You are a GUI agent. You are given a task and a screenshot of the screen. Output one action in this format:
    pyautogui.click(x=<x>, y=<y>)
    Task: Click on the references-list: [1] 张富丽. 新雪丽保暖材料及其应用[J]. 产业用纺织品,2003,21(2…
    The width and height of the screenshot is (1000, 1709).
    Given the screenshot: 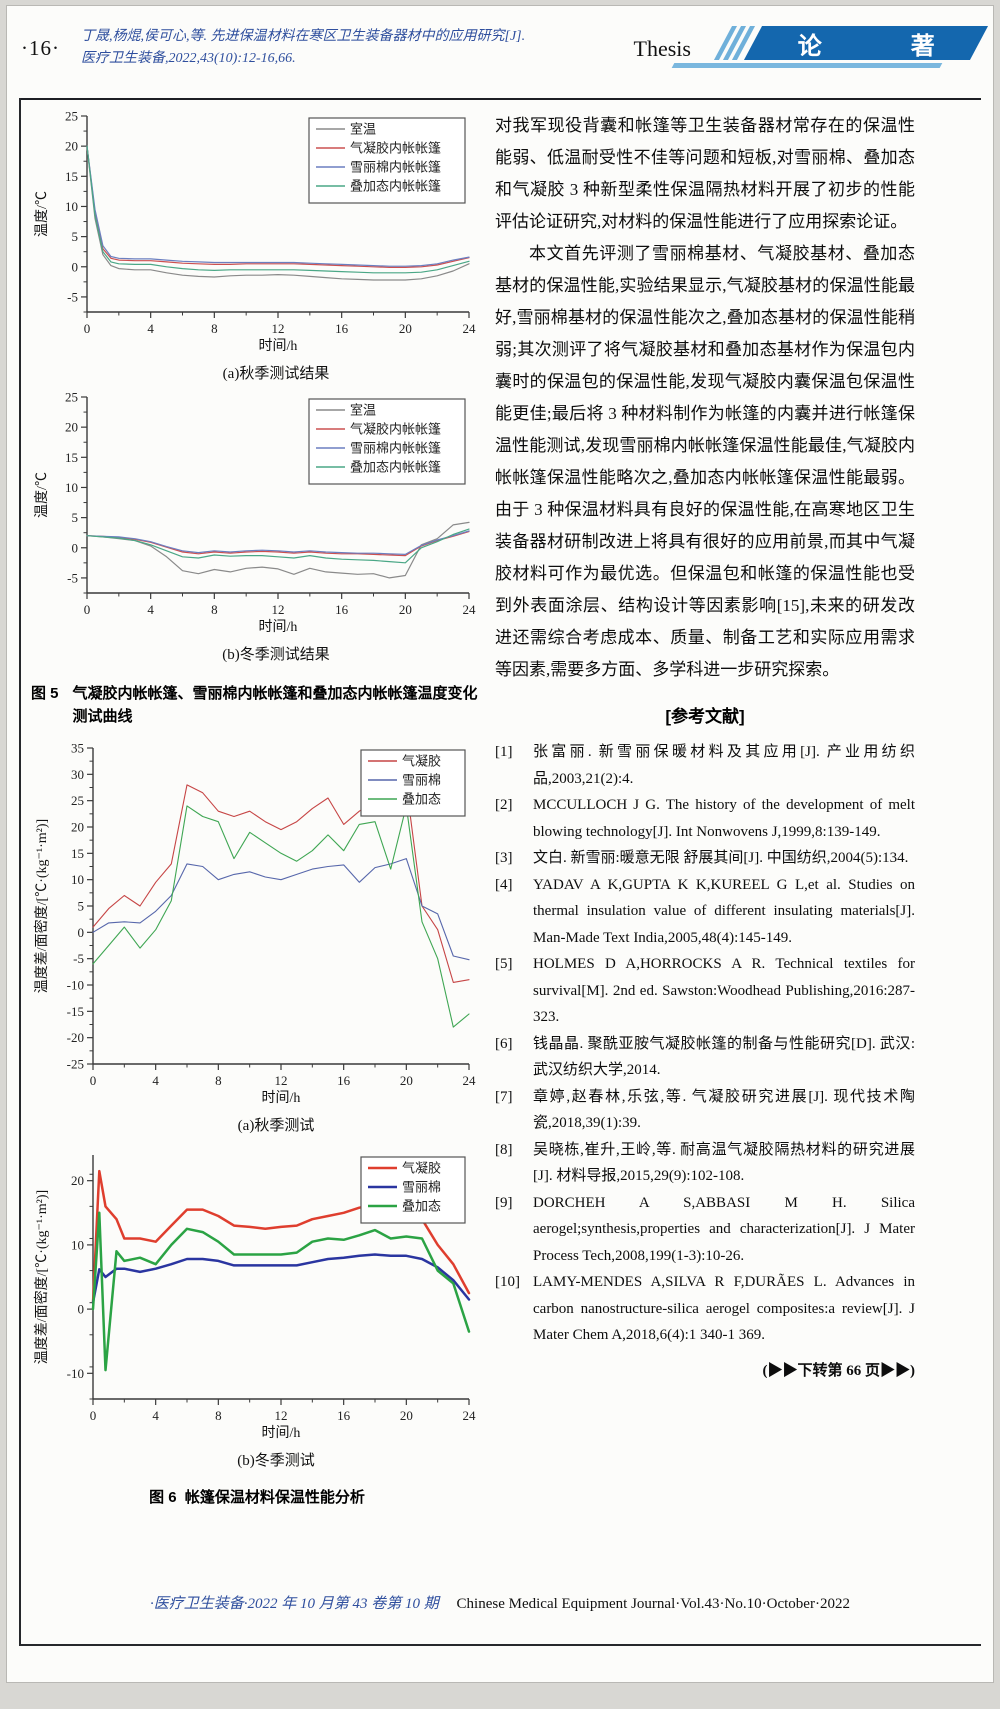 What is the action you would take?
    pyautogui.click(x=705, y=1044)
    